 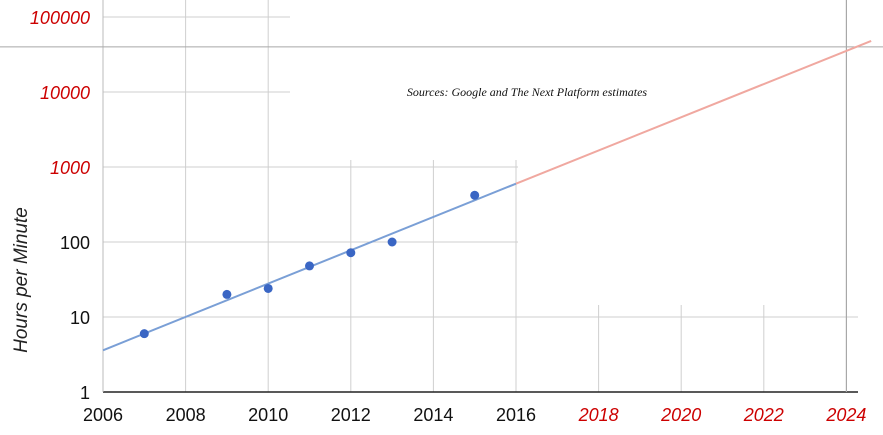 What do you see at coordinates (268, 415) in the screenshot?
I see `x-tick-label-2010: 2010` at bounding box center [268, 415].